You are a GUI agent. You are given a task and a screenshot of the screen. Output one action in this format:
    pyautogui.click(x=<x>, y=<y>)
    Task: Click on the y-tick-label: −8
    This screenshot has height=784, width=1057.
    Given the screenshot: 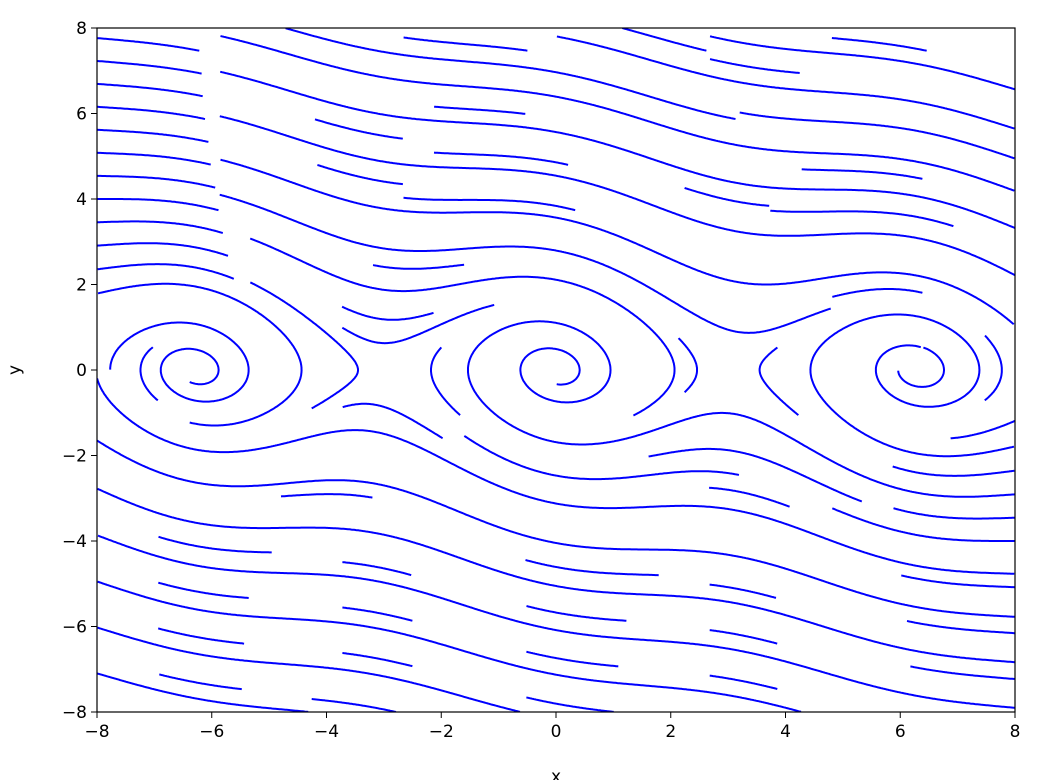 What is the action you would take?
    pyautogui.click(x=74, y=713)
    